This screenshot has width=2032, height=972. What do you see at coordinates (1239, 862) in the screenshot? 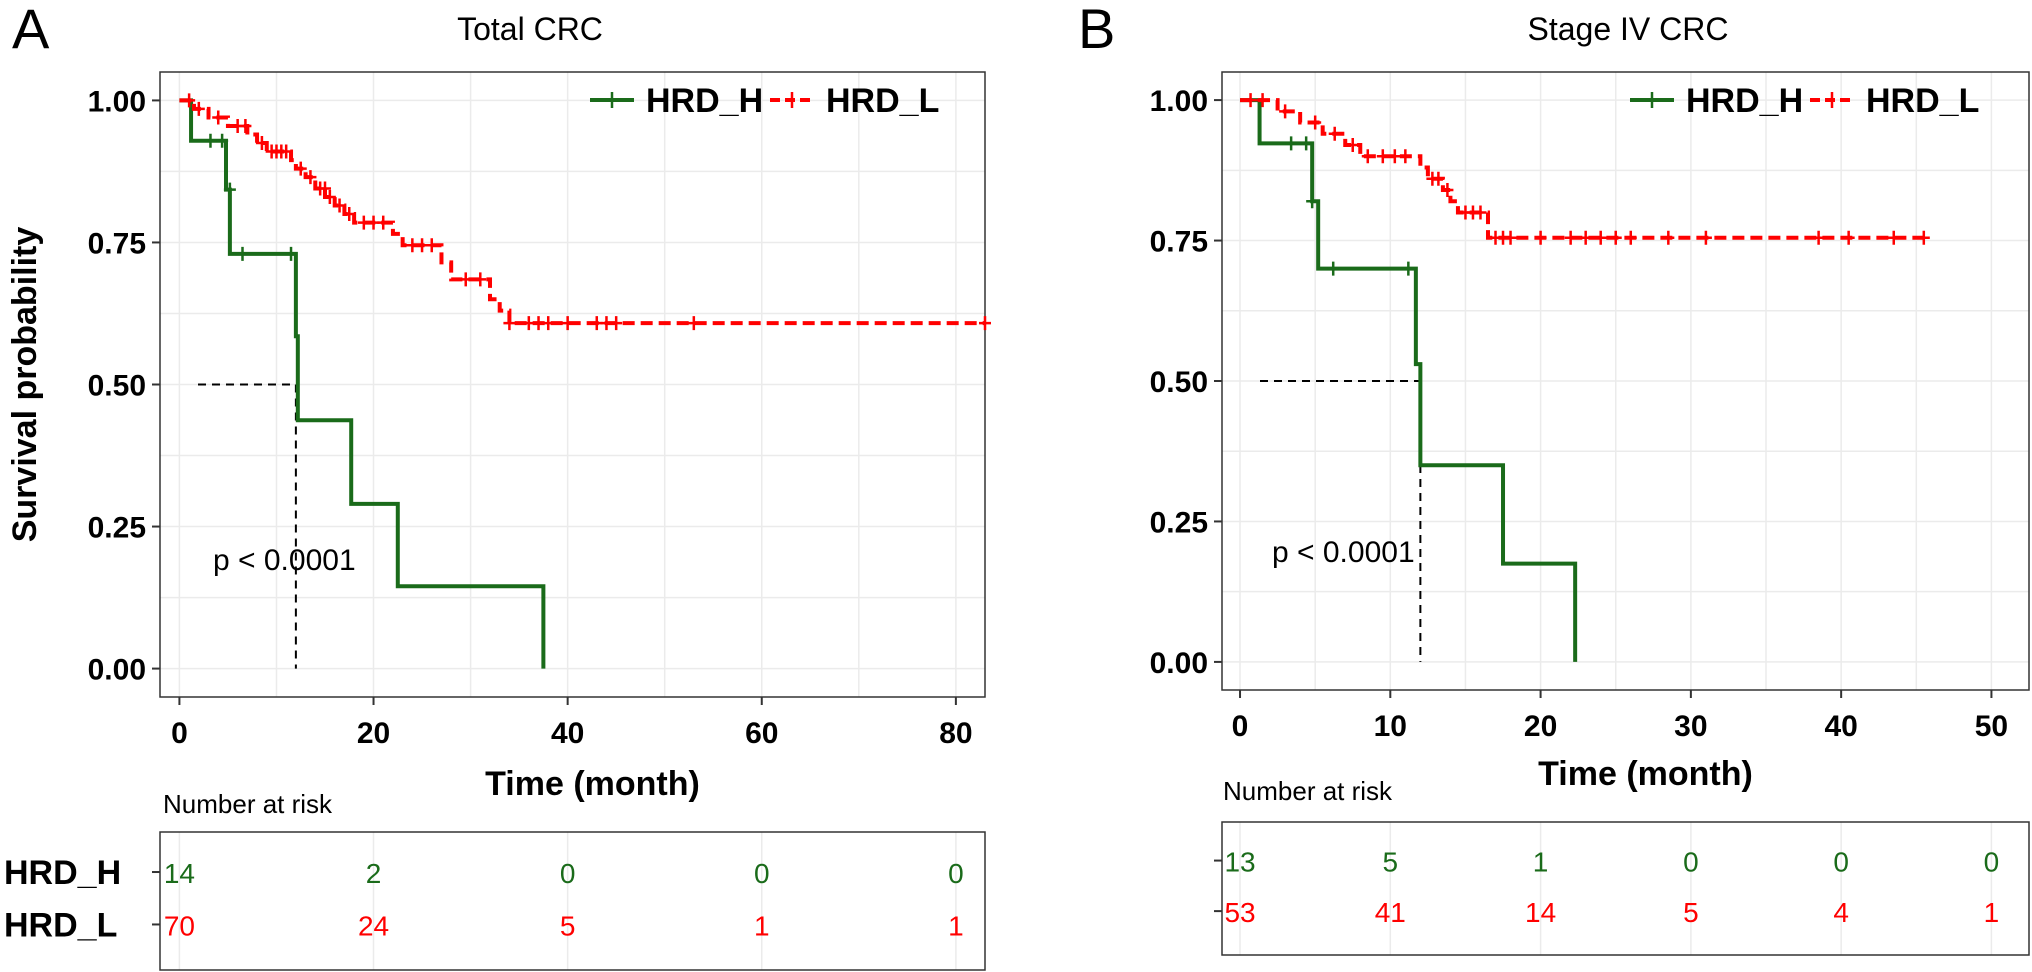
I see `risk-value: 13` at bounding box center [1239, 862].